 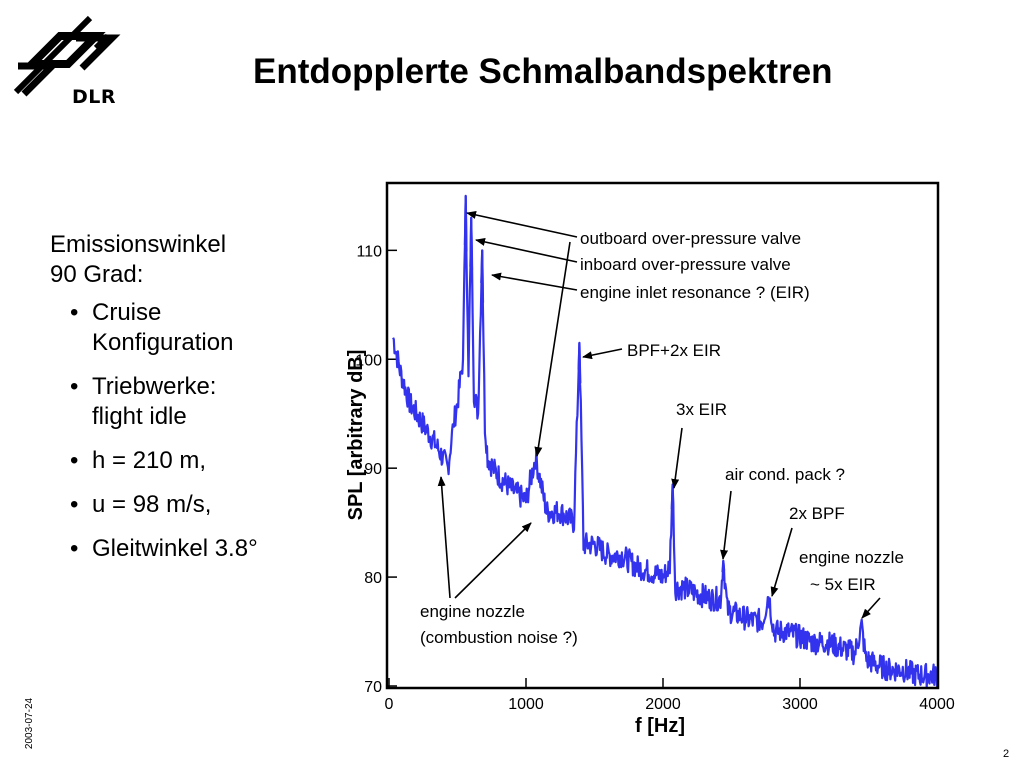 I want to click on annotation-3x-eir: 3x EIR, so click(x=701, y=409).